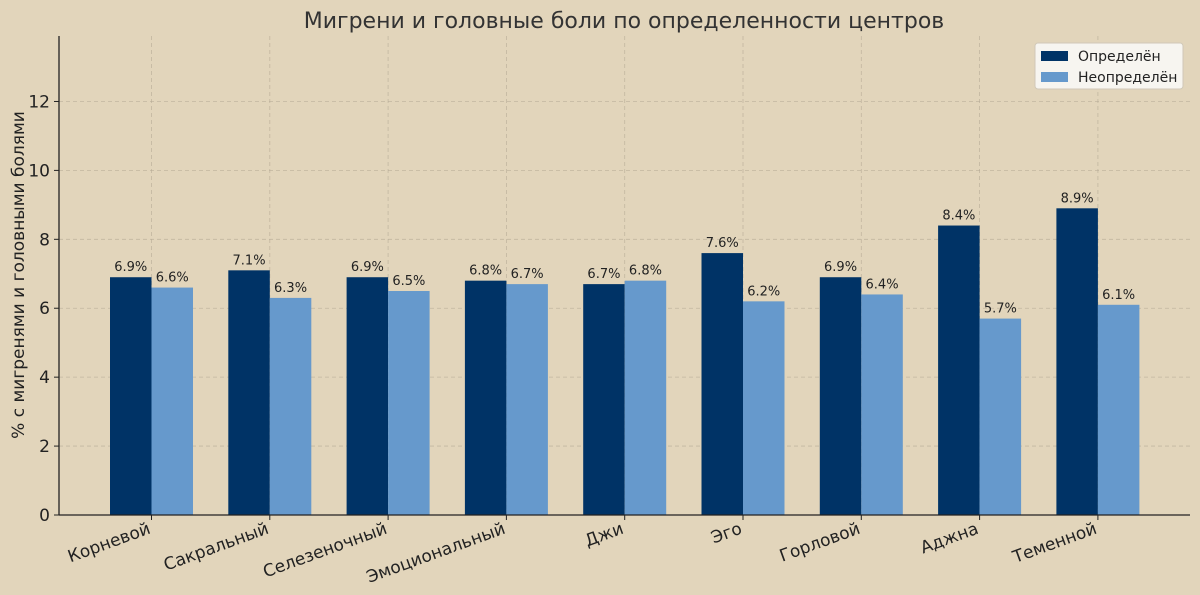 Image resolution: width=1200 pixels, height=595 pixels. Describe the element at coordinates (882, 284) in the screenshot. I see `data-label: 6.4%` at that location.